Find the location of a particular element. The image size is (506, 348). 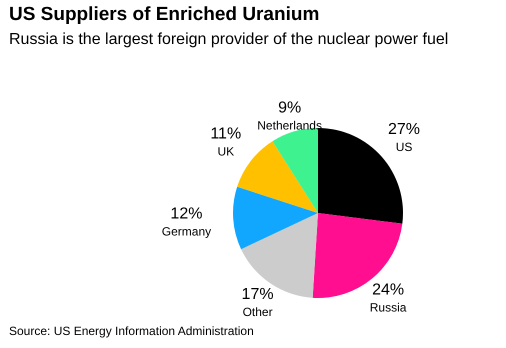

slice-label: UK is located at coordinates (225, 151).